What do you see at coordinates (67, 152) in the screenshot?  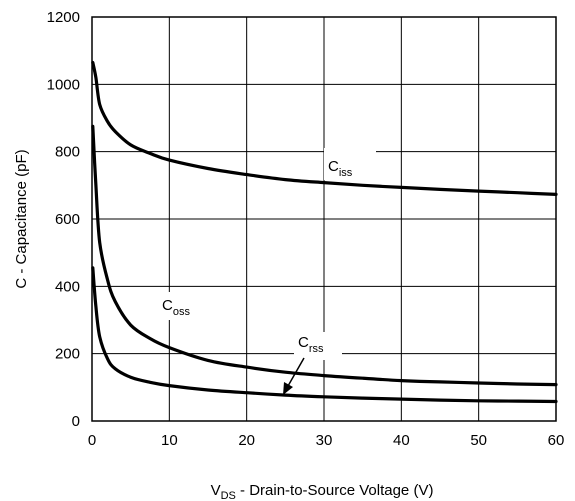 I see `y-tick-label: 800` at bounding box center [67, 152].